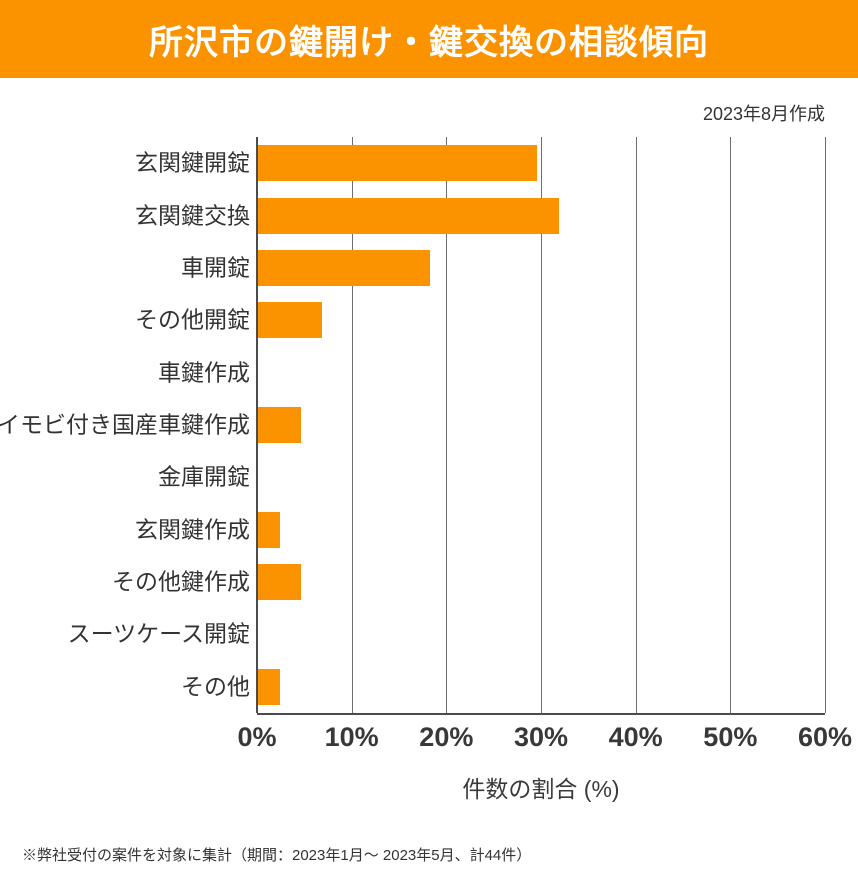  What do you see at coordinates (158, 633) in the screenshot?
I see `category-label: スーツケース開錠` at bounding box center [158, 633].